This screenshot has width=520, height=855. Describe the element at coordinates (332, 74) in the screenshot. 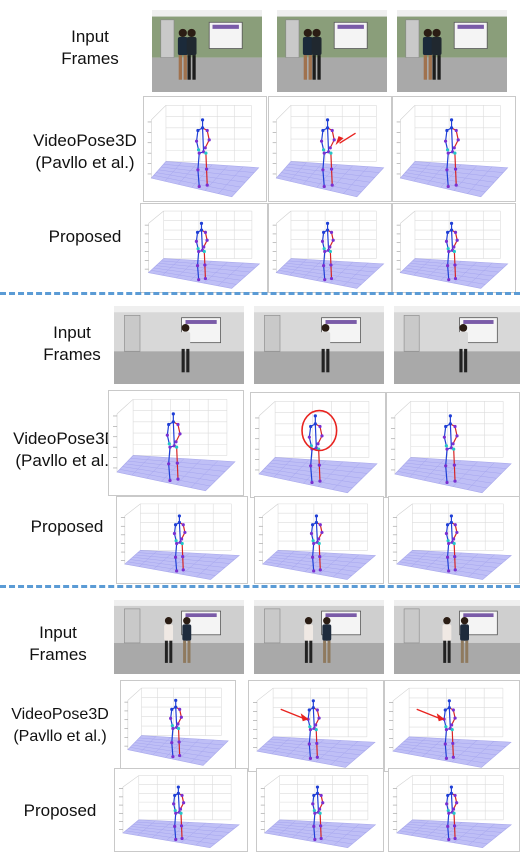

I see `floor` at that location.